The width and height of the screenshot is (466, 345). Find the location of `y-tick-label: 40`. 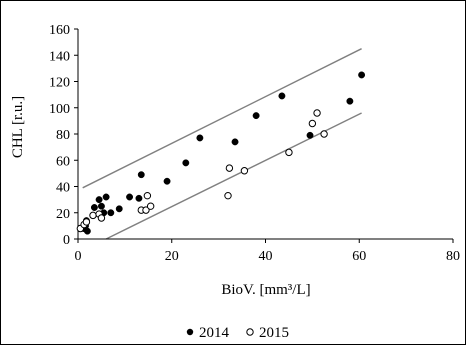

y-tick-label: 40 is located at coordinates (63, 188).